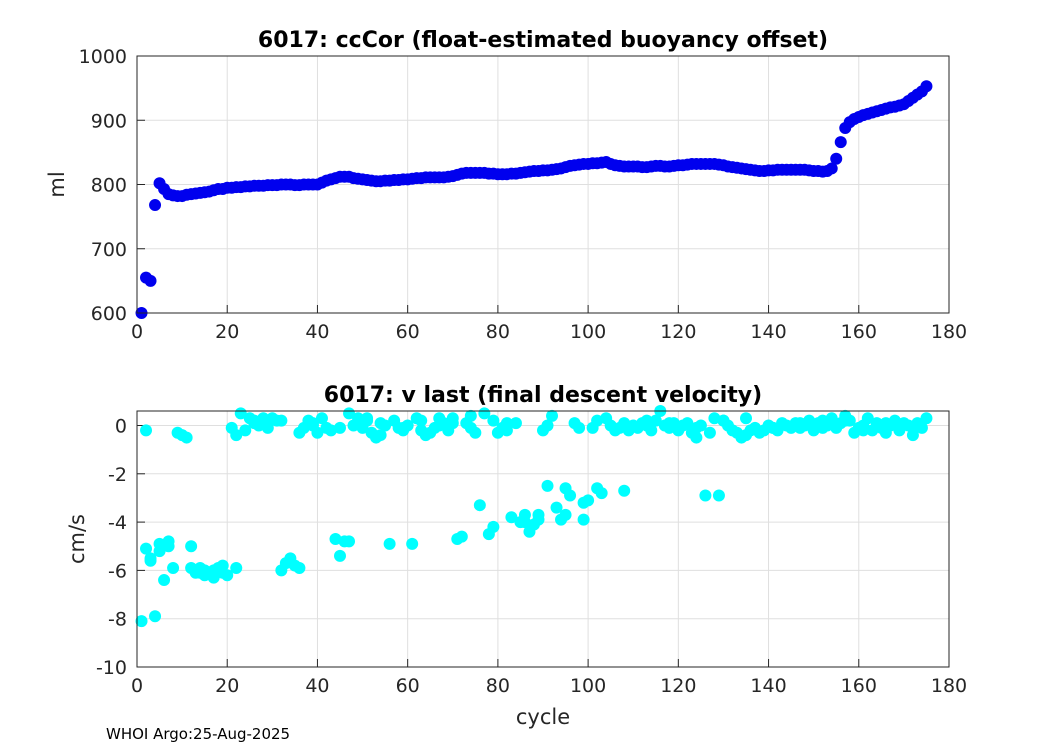 The width and height of the screenshot is (1050, 750). I want to click on y-tick-label: -6, so click(117, 571).